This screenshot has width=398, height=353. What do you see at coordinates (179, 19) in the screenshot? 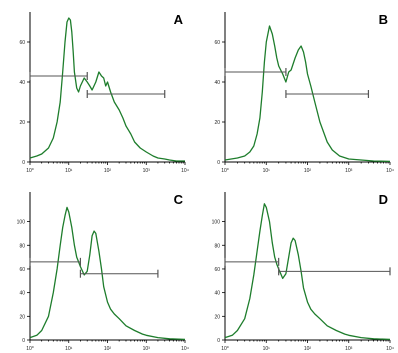
I see `panel-label: A` at bounding box center [179, 19].